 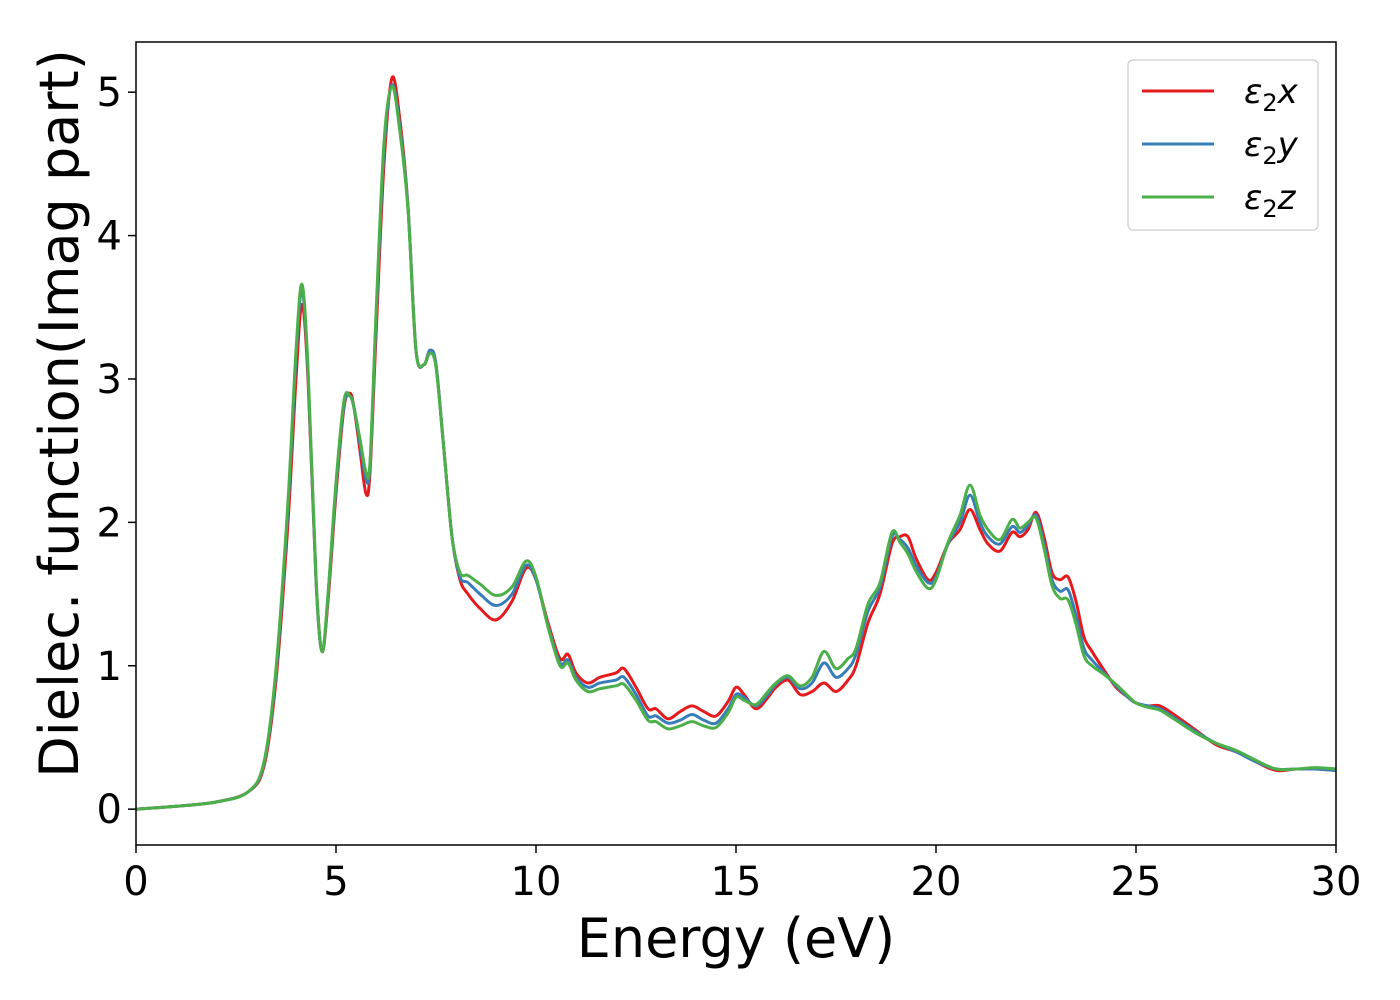 I want to click on x-tick-label: 20, so click(x=936, y=882).